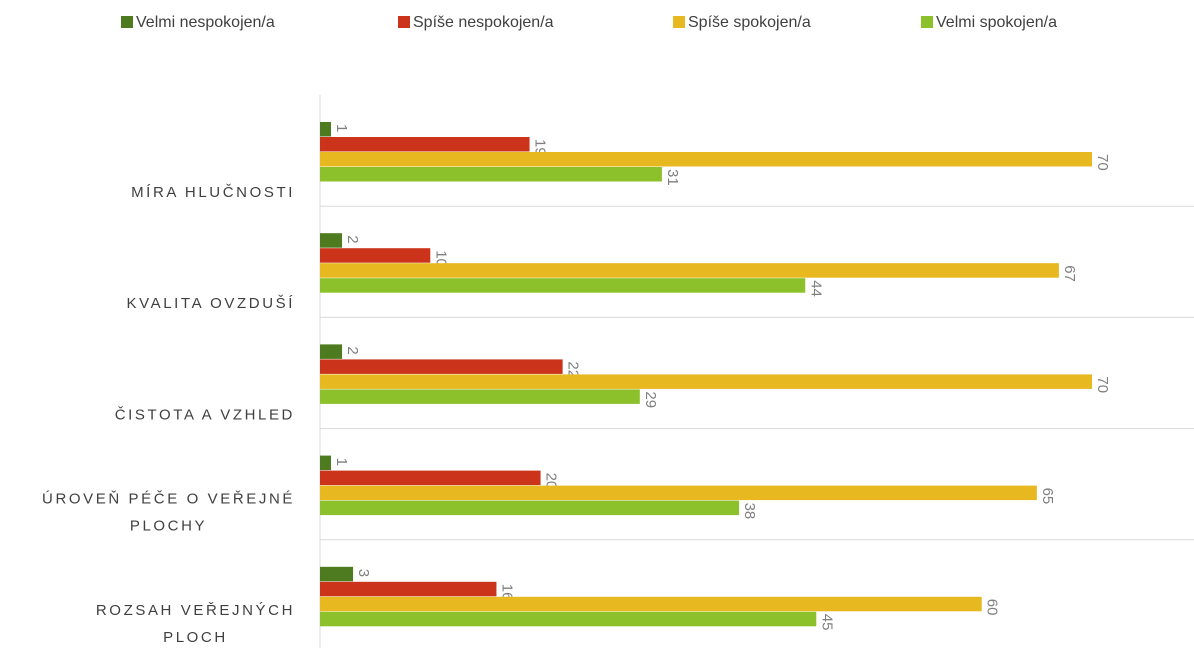 This screenshot has height=648, width=1194. What do you see at coordinates (211, 303) in the screenshot?
I see `category-label: KVALITA OVZDUŠÍ` at bounding box center [211, 303].